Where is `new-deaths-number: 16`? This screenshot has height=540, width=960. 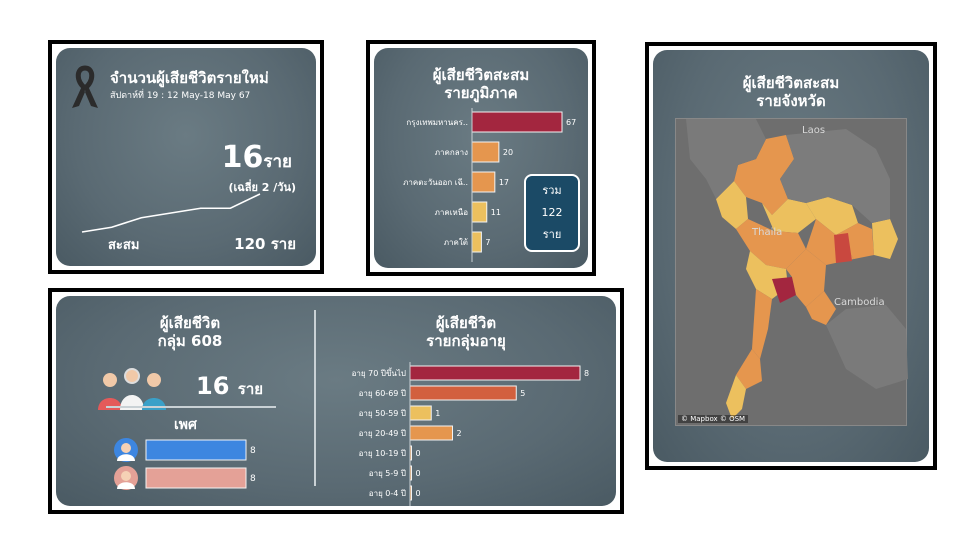 new-deaths-number: 16 is located at coordinates (242, 157).